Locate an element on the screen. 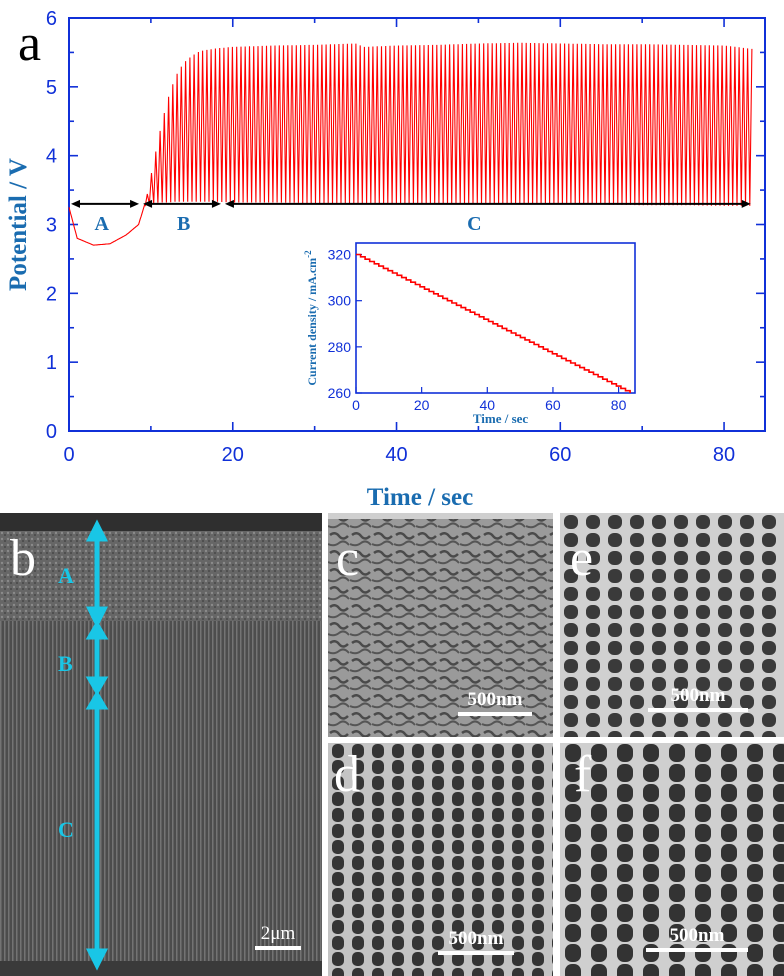  micrograph-d-scalebar: 500nm is located at coordinates (476, 941).